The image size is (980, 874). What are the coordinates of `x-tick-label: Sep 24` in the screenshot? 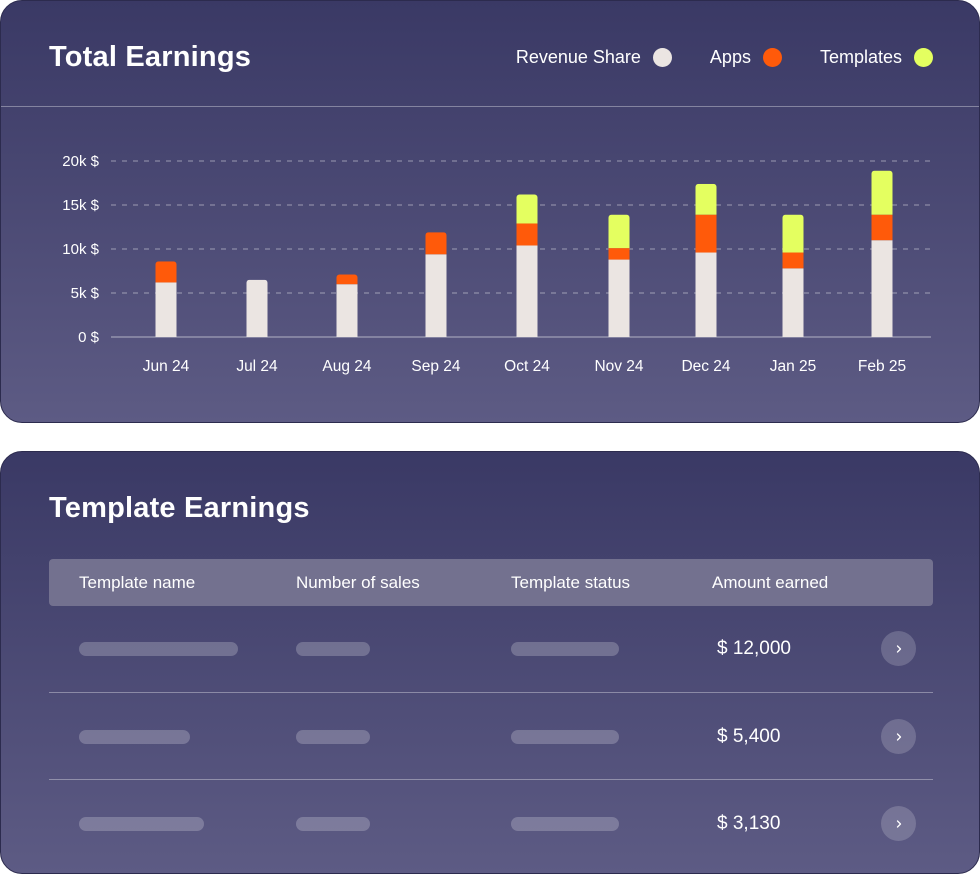 It's located at (436, 366).